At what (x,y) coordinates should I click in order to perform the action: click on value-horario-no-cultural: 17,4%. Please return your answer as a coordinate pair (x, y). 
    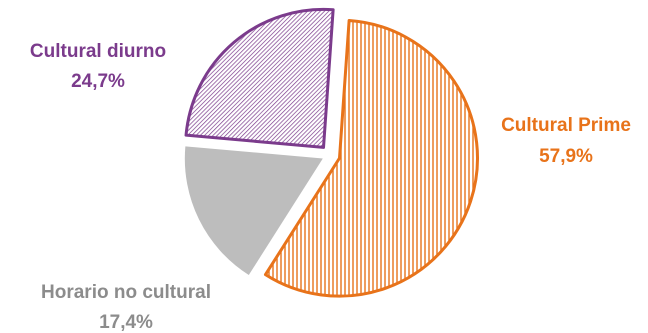
    Looking at the image, I should click on (126, 322).